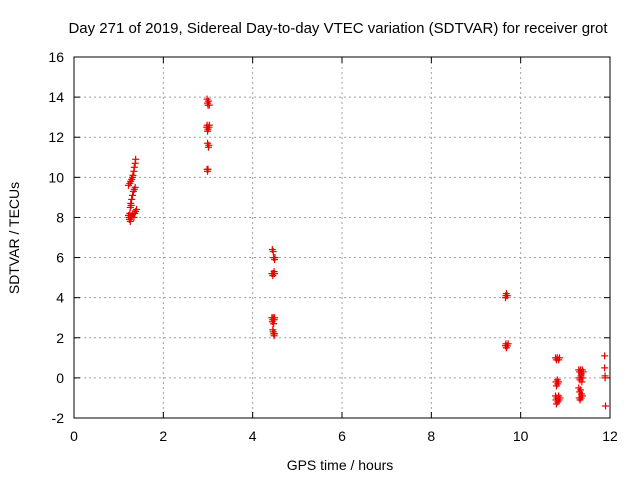  I want to click on y-tick-label: 2, so click(60, 338).